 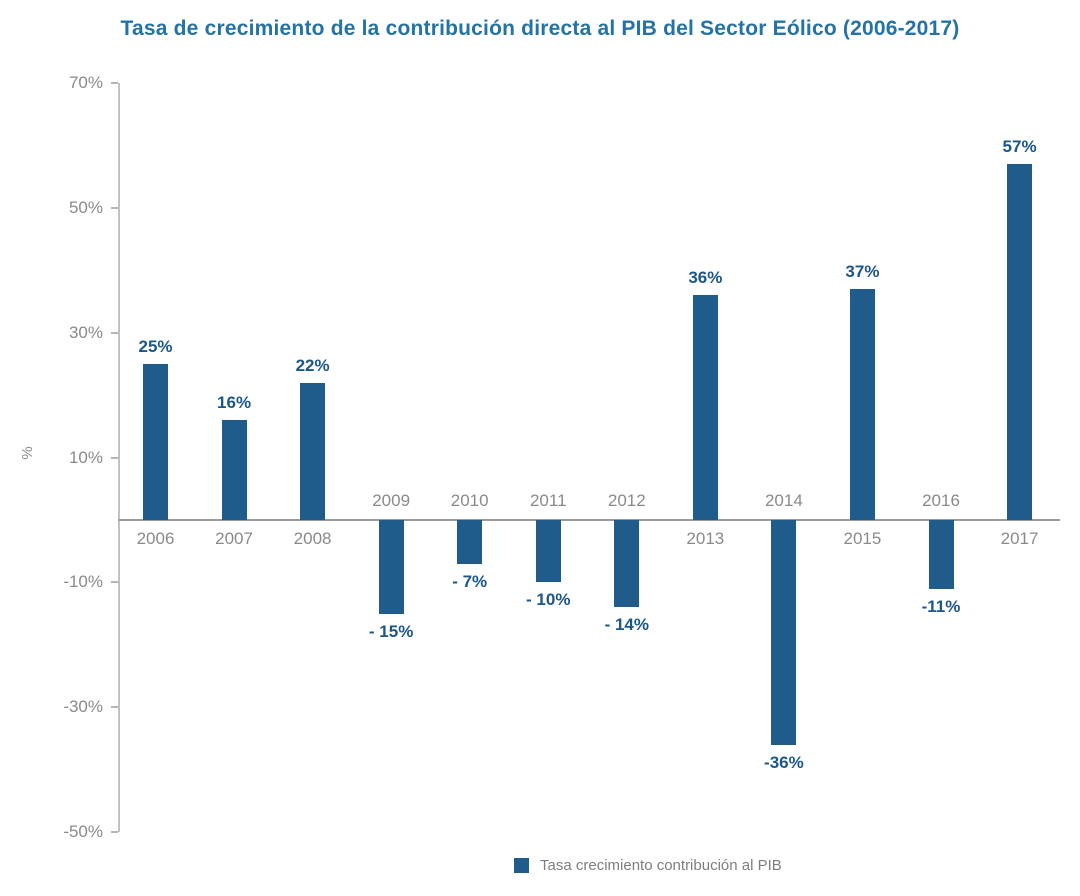 I want to click on bar-2007, so click(x=234, y=470).